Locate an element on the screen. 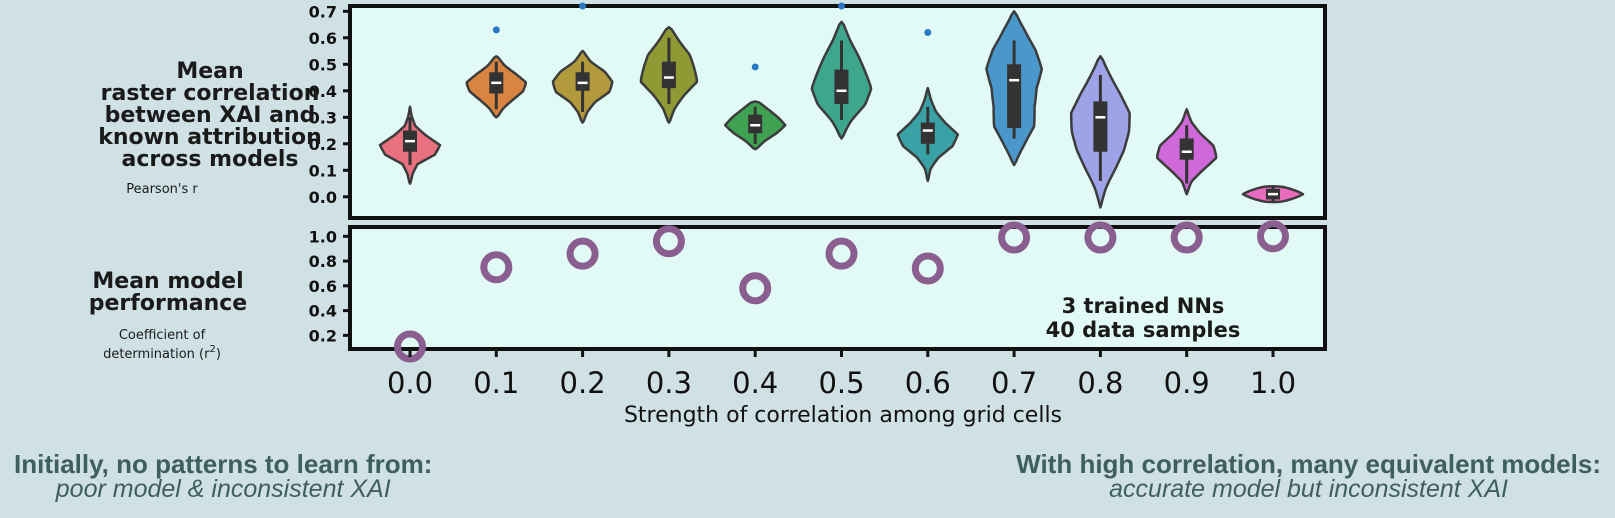 This screenshot has width=1615, height=518. caption-right-subtitle: accurate model but inconsistent XAI is located at coordinates (1308, 489).